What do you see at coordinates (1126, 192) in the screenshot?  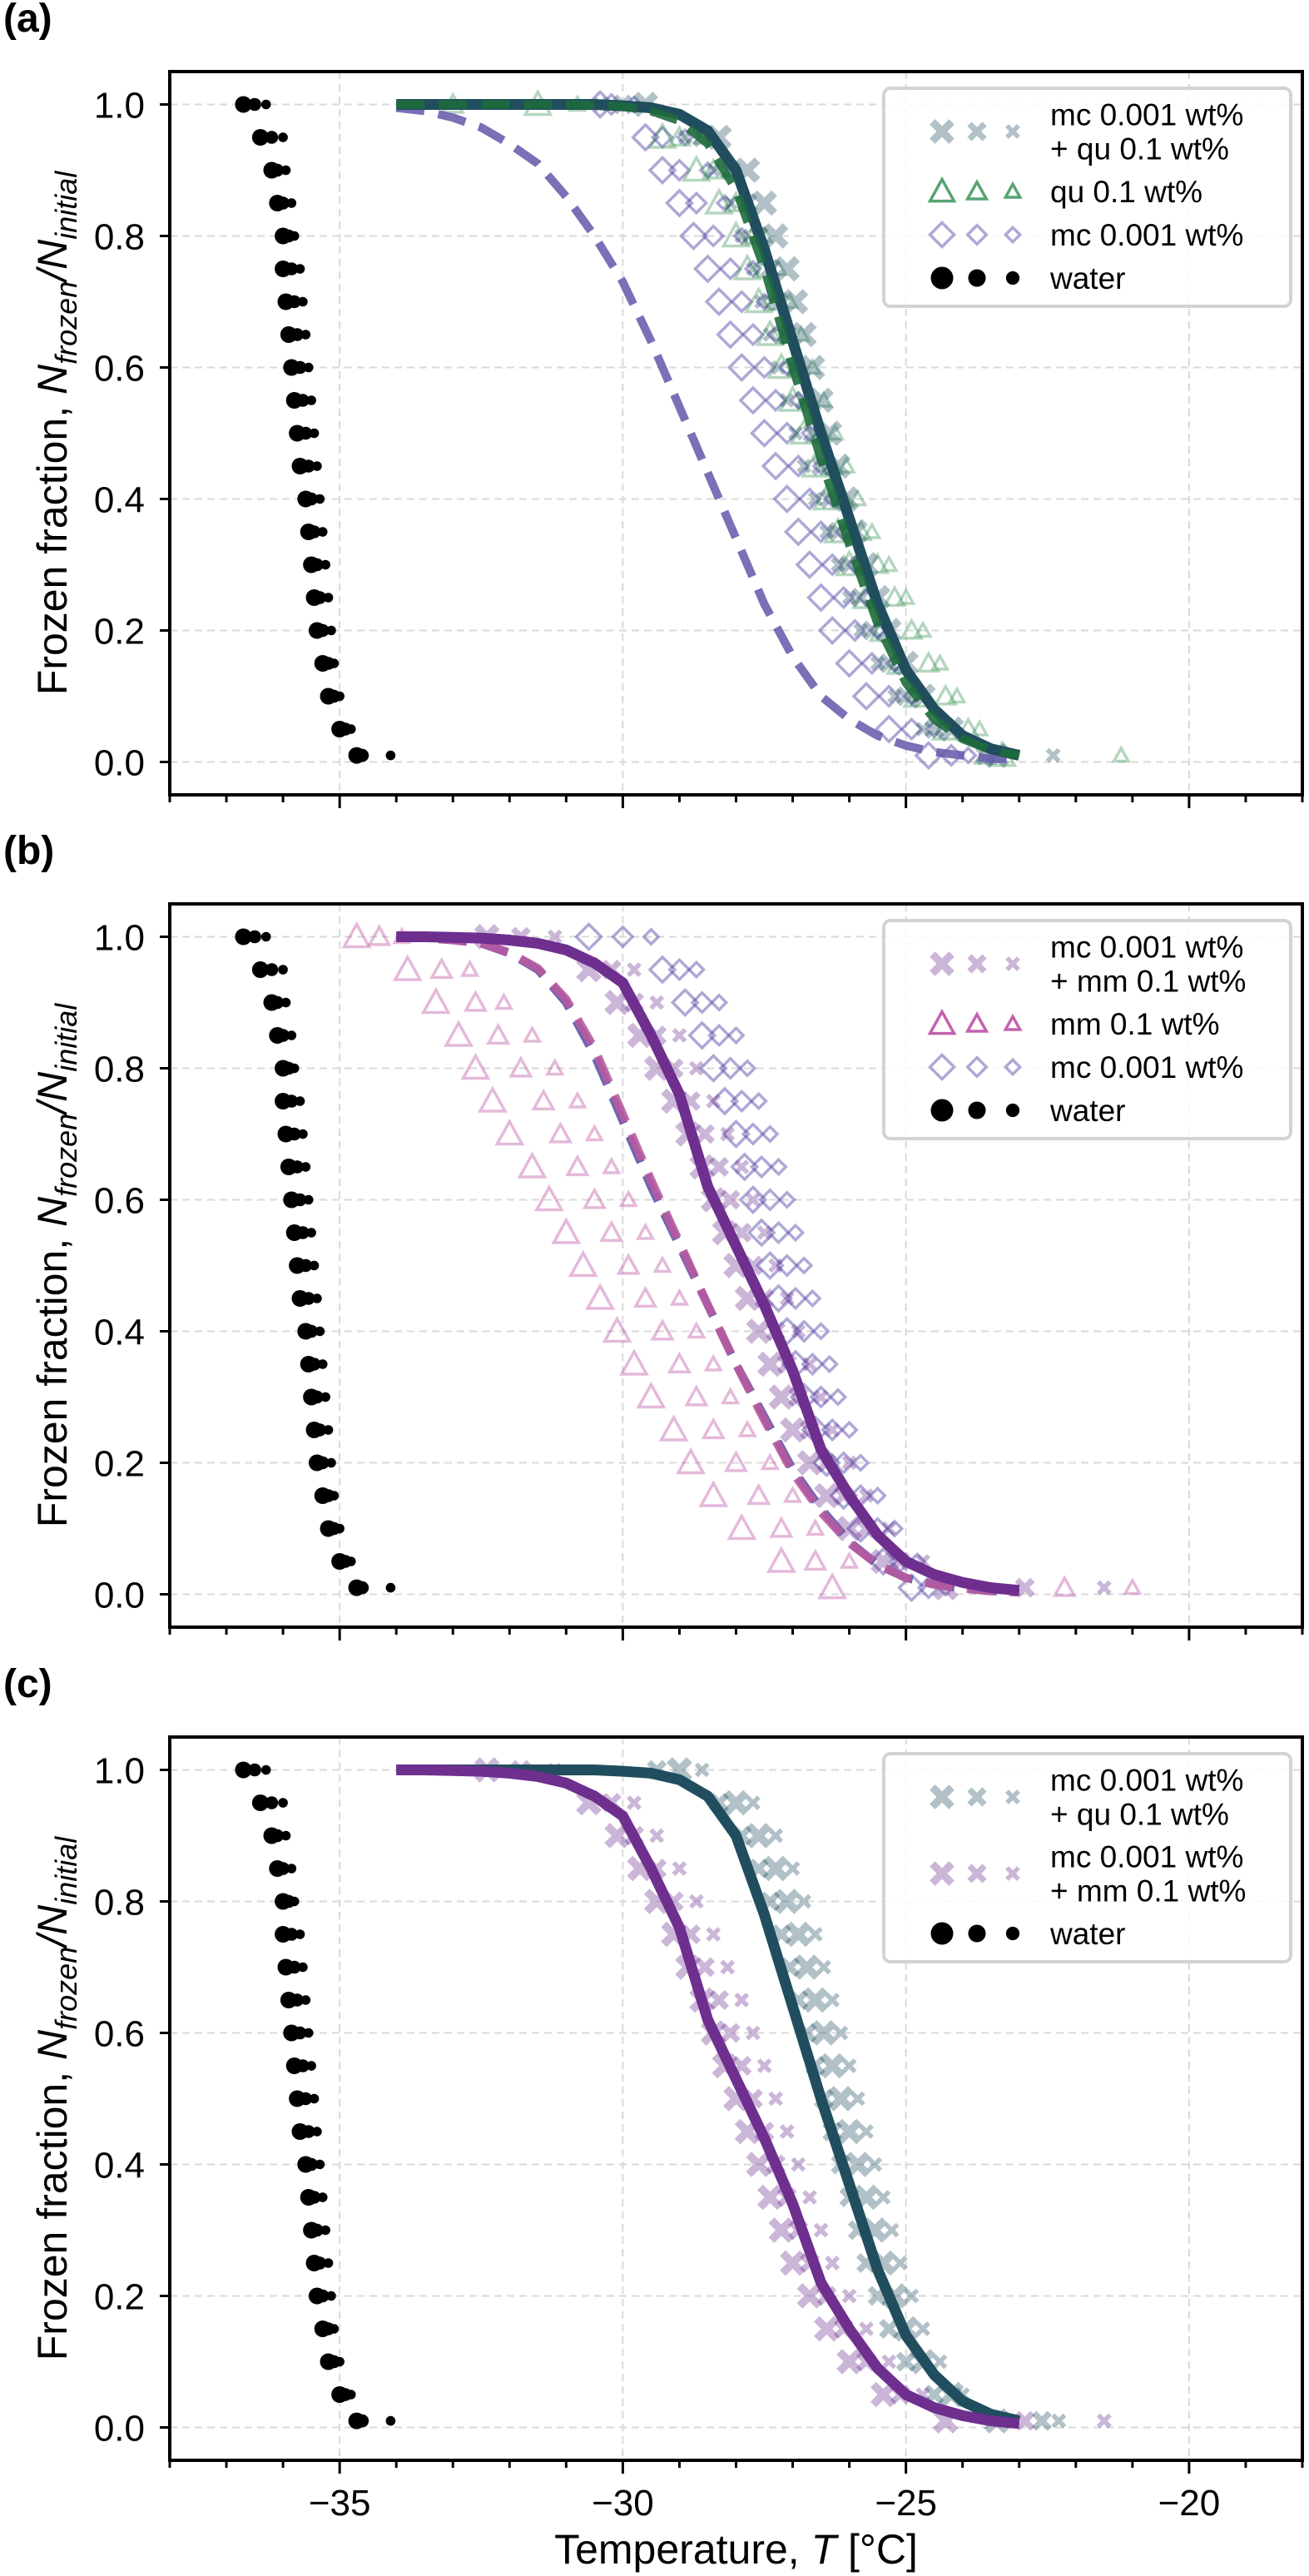 I see `legend-label: qu 0.1 wt%` at bounding box center [1126, 192].